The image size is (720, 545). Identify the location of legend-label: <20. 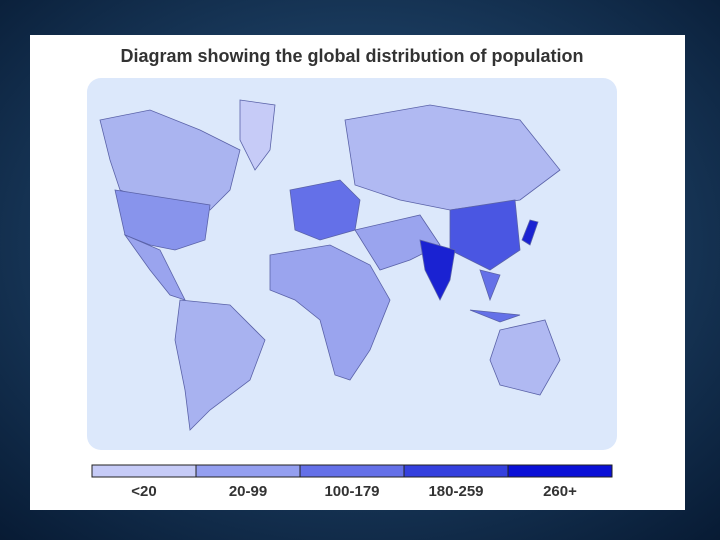
(143, 491).